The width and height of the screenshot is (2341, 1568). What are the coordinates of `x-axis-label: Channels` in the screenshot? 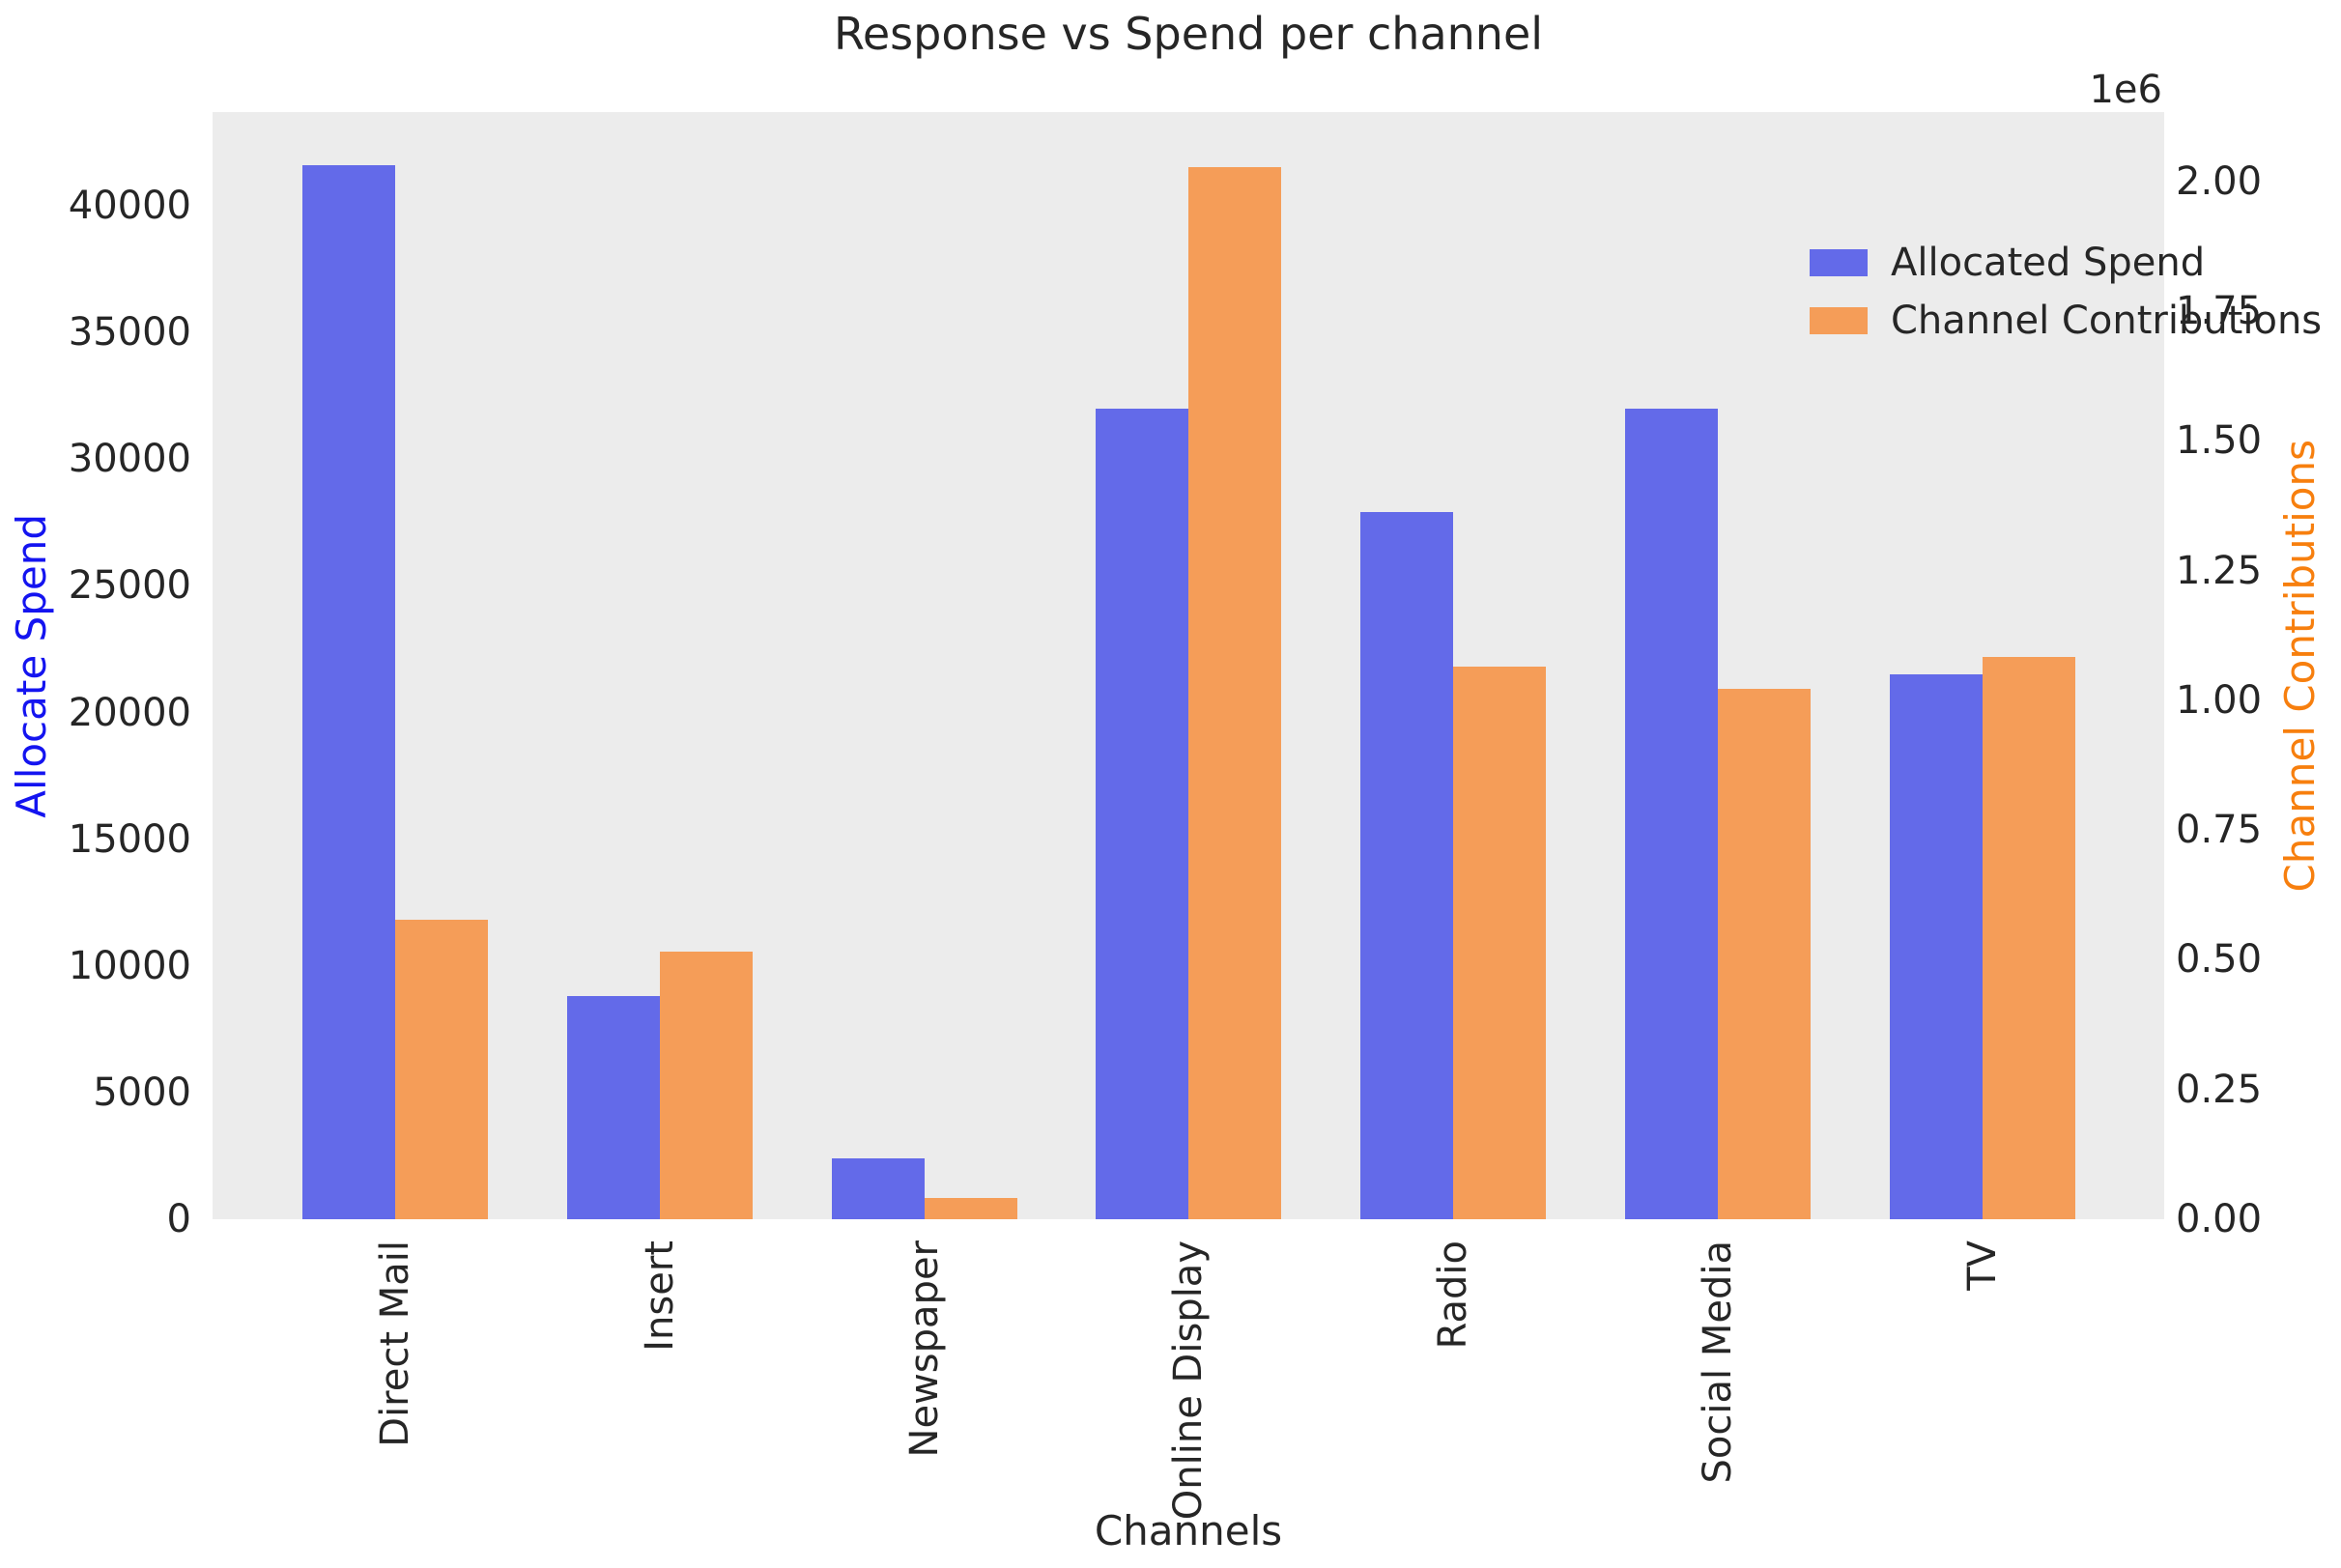 It's located at (1188, 1530).